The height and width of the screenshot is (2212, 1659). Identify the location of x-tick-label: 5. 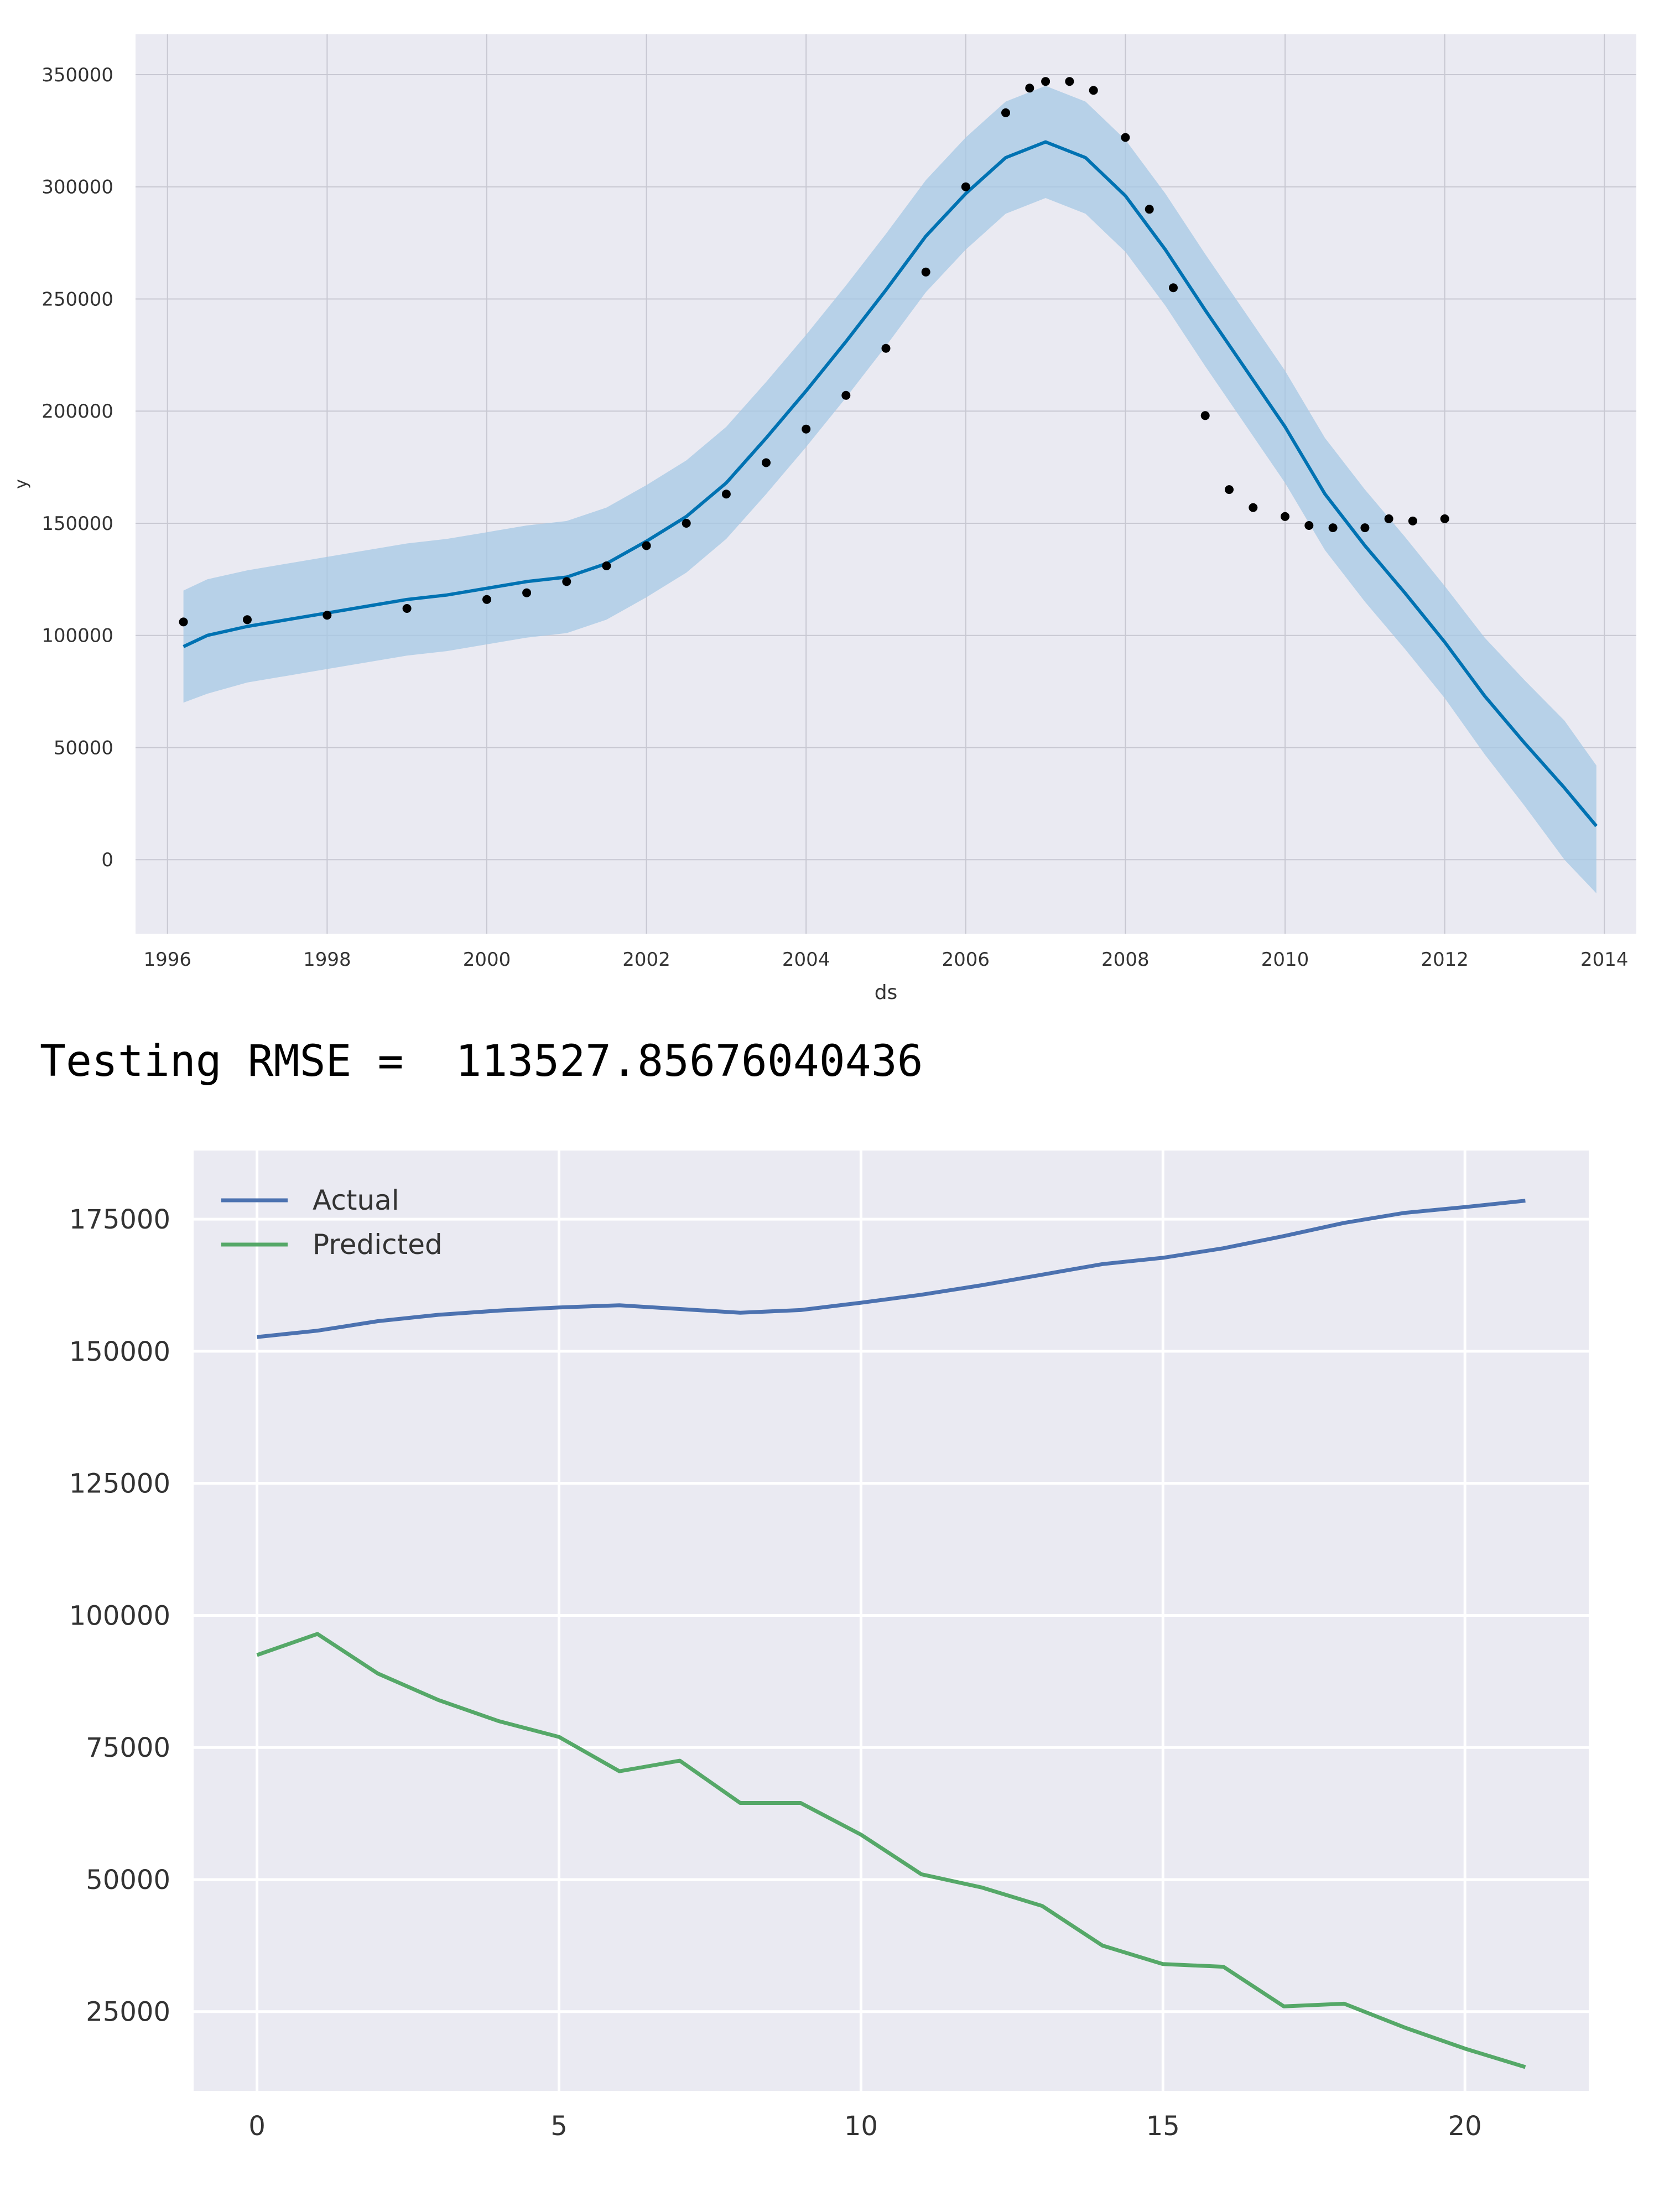
(559, 2126).